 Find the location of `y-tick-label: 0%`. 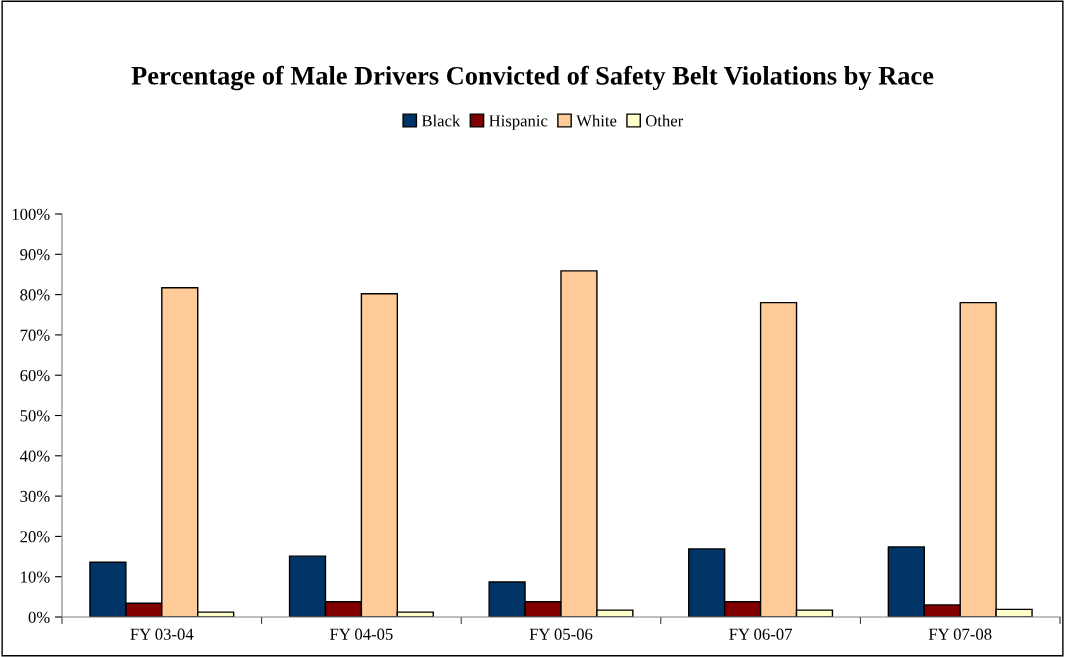

y-tick-label: 0% is located at coordinates (39, 617).